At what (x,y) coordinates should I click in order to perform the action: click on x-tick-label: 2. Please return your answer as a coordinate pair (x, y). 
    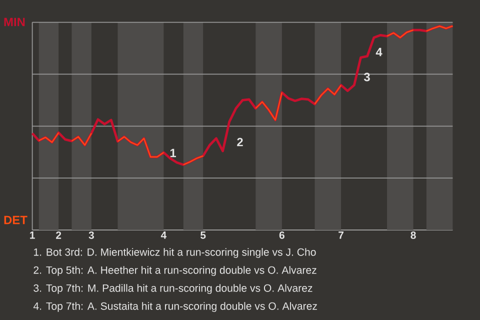
    Looking at the image, I should click on (59, 235).